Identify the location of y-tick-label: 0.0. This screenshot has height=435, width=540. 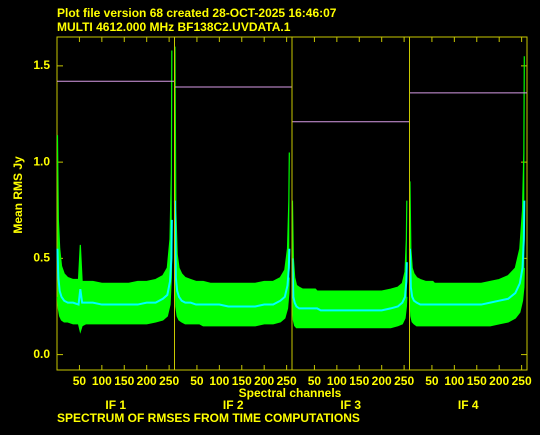
(41, 354).